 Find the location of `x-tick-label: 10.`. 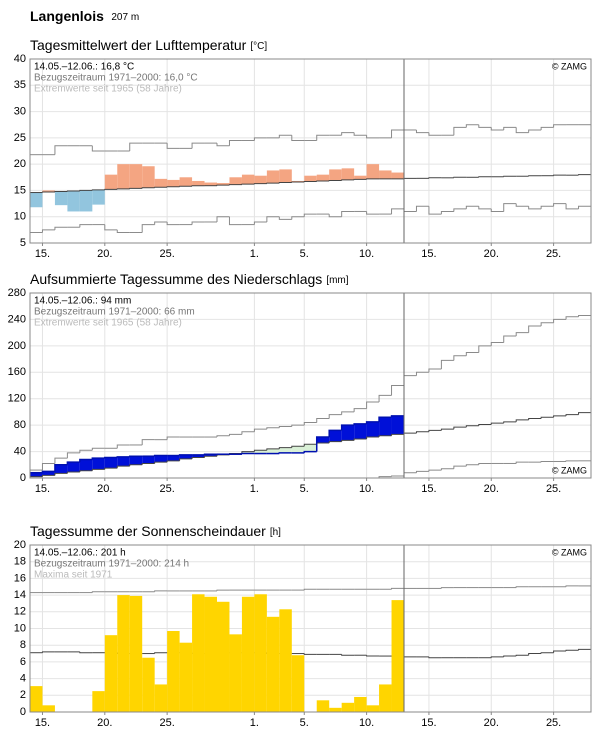

x-tick-label: 10. is located at coordinates (366, 489).